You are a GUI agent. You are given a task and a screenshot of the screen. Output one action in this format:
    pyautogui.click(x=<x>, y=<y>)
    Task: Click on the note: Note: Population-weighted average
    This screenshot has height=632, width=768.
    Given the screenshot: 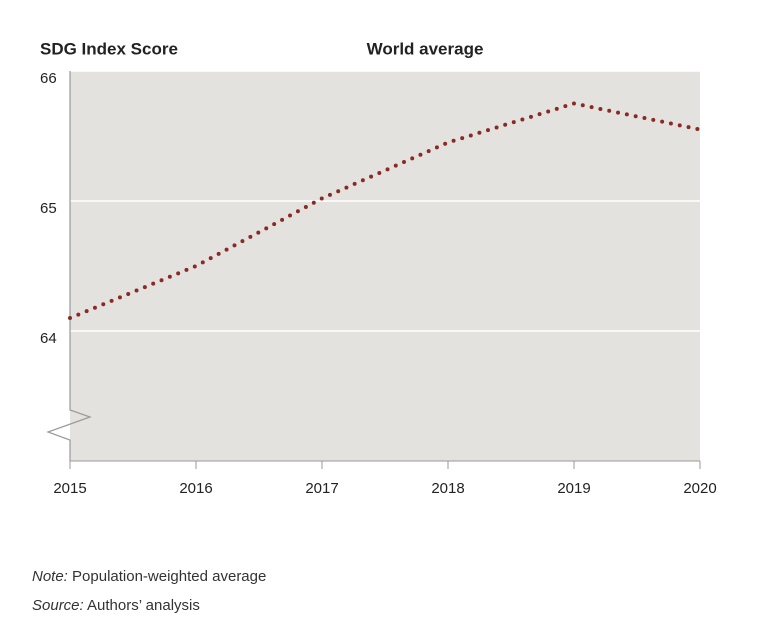 What is the action you would take?
    pyautogui.click(x=149, y=576)
    